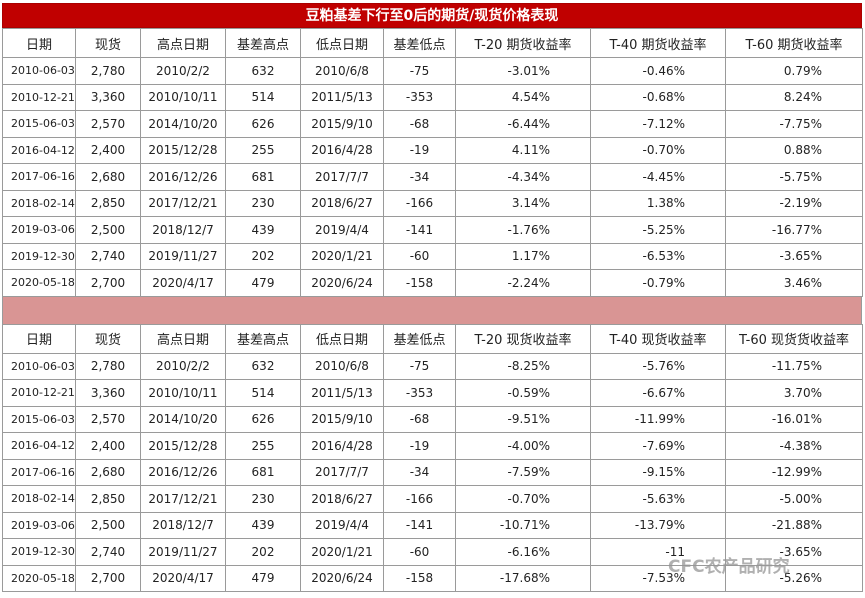  What do you see at coordinates (523, 230) in the screenshot?
I see `cell: -1.76%` at bounding box center [523, 230].